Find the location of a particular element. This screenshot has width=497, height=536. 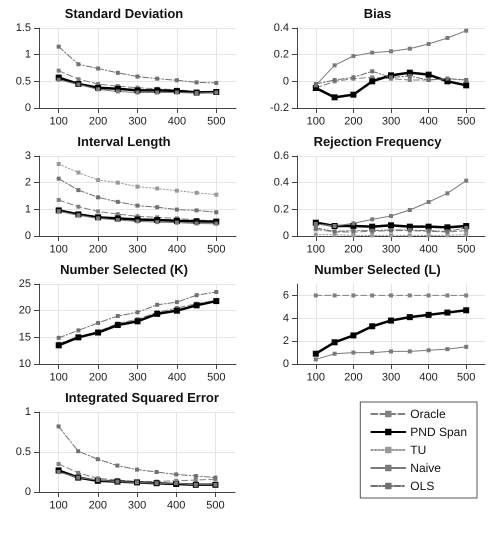

chart-title: Number Selected (K) is located at coordinates (124, 269).